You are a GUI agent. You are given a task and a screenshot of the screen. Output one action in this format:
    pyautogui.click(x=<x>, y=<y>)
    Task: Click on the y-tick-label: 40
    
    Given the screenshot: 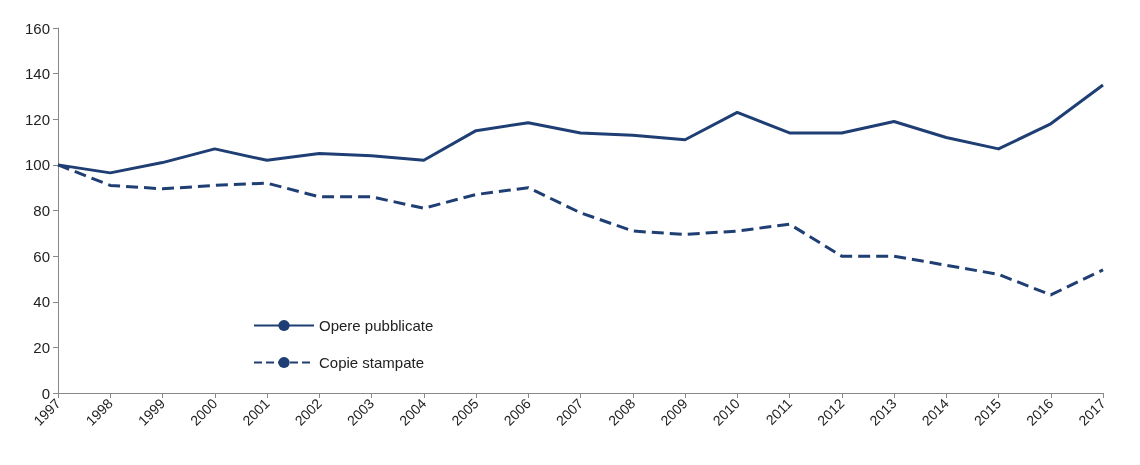 What is the action you would take?
    pyautogui.click(x=41, y=302)
    